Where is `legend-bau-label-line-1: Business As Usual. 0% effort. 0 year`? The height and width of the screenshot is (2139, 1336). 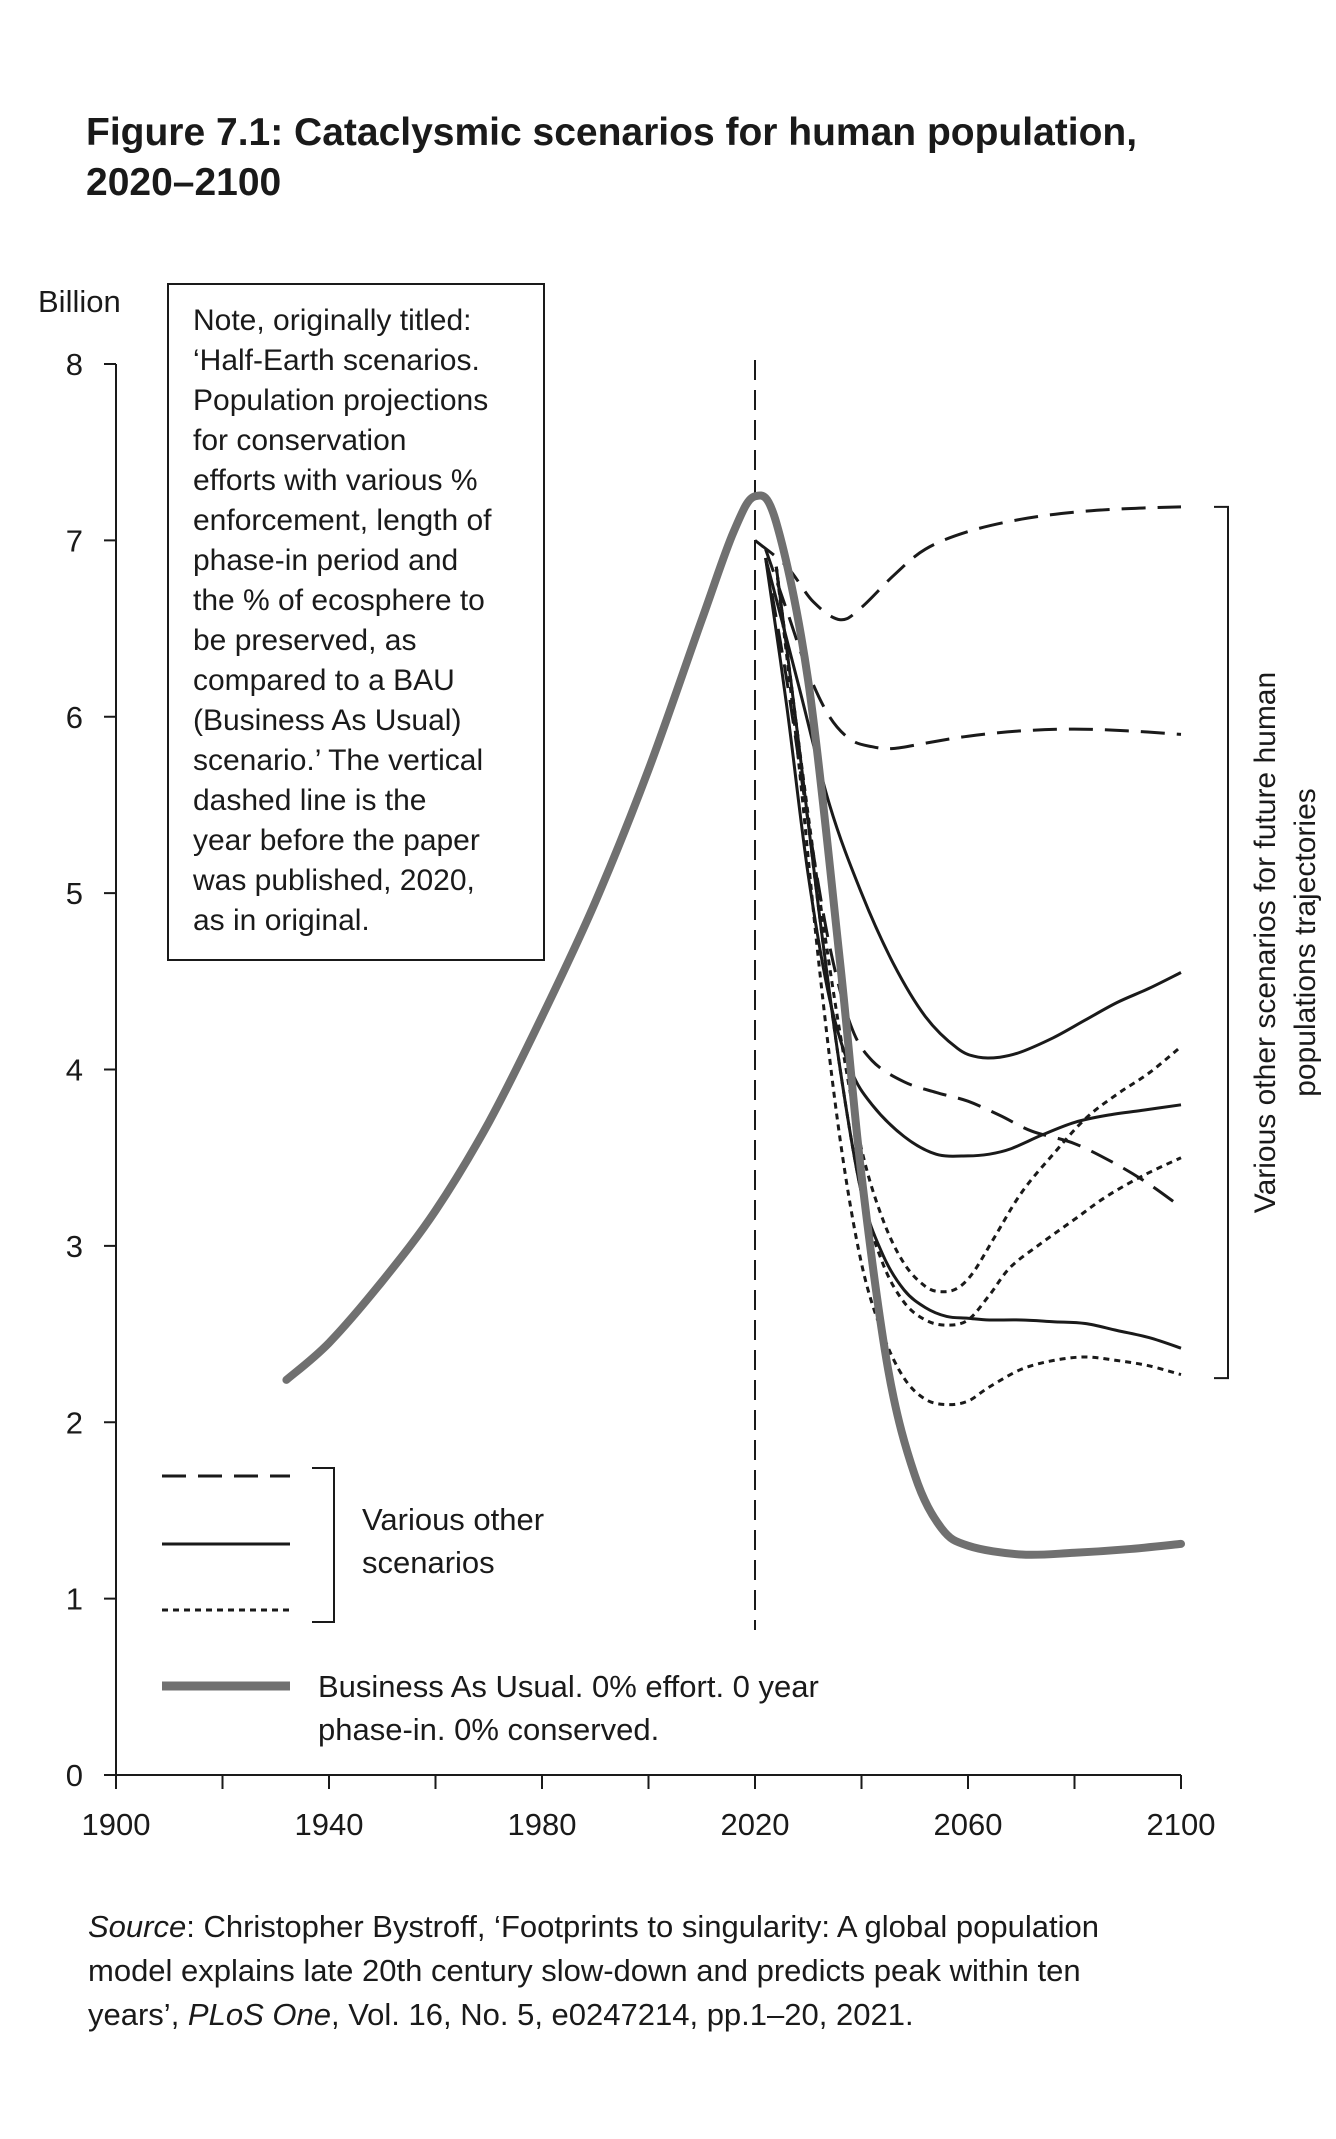 legend-bau-label-line-1: Business As Usual. 0% effort. 0 year is located at coordinates (568, 1686).